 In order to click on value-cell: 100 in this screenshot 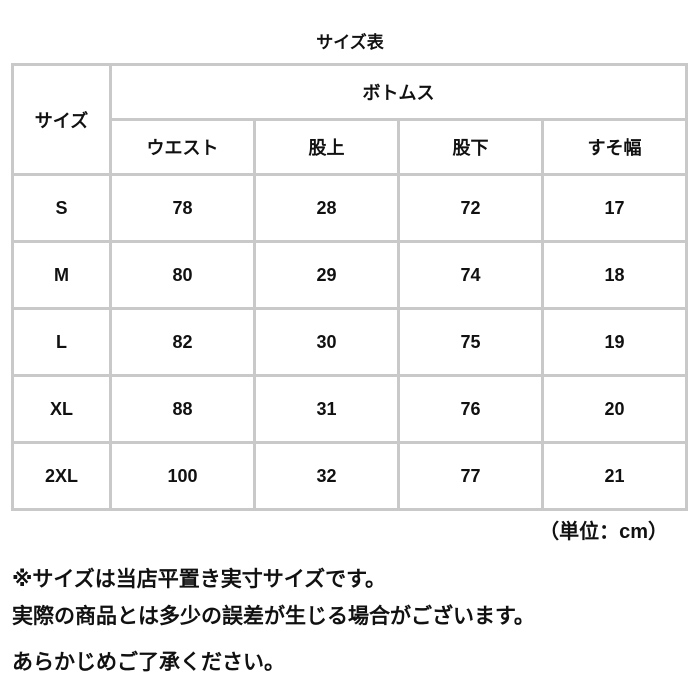, I will do `click(182, 476)`.